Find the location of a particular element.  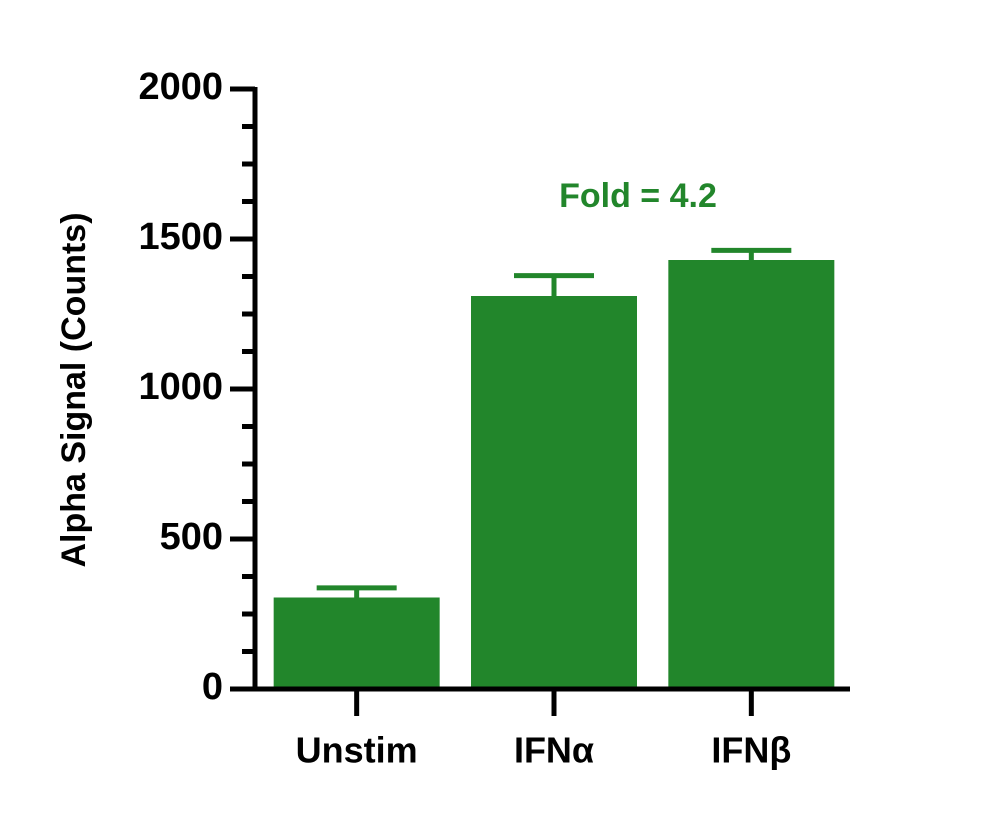

y-tick-label: 2000 is located at coordinates (180, 87).